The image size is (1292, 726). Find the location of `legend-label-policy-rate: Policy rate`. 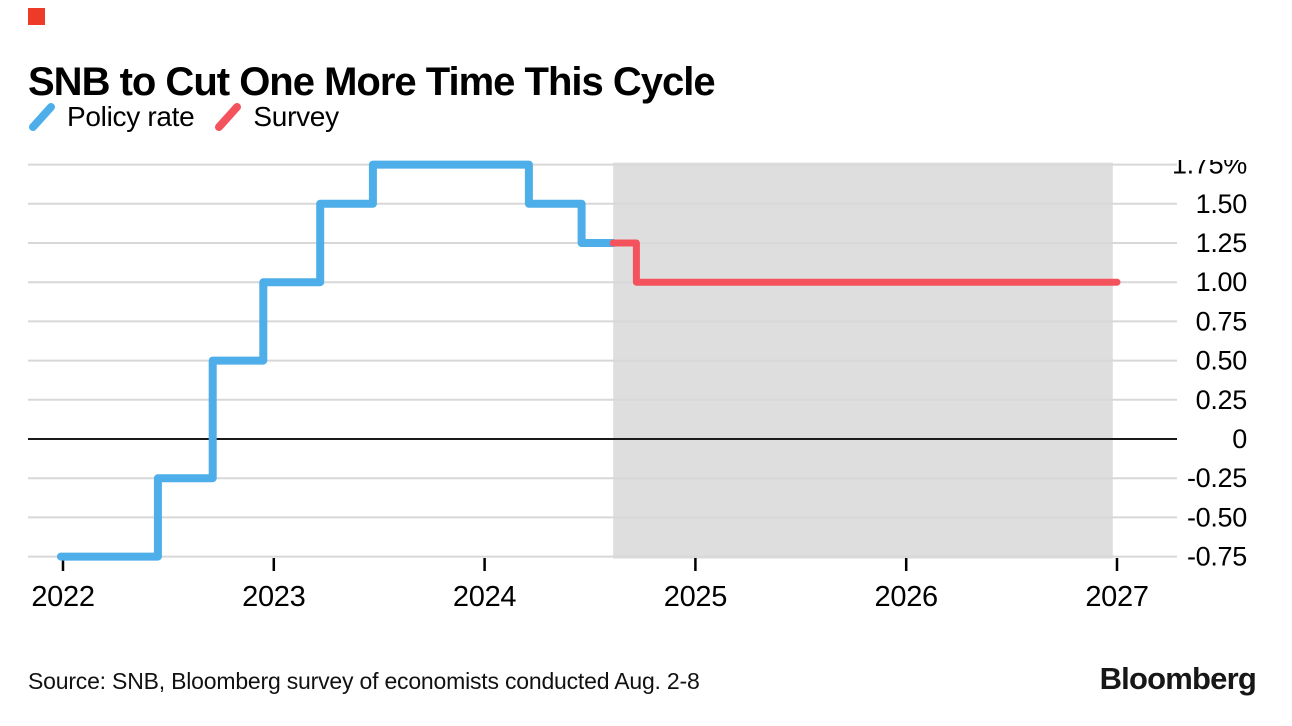

legend-label-policy-rate: Policy rate is located at coordinates (131, 116).